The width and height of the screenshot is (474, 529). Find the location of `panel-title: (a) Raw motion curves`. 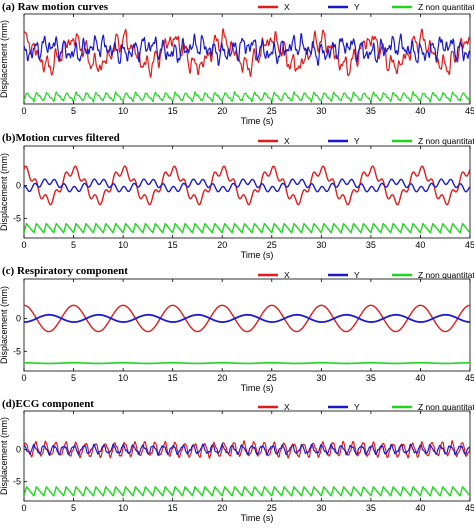

panel-title: (a) Raw motion curves is located at coordinates (55, 7).